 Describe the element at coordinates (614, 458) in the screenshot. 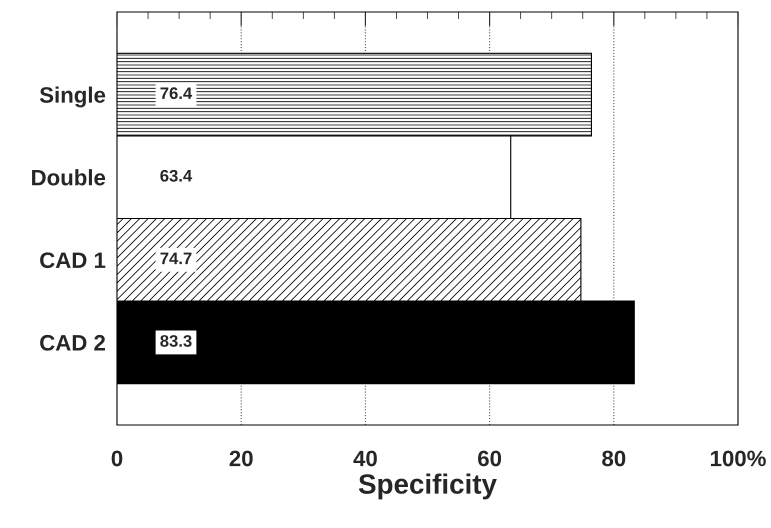

I see `x-tick-label: 80` at that location.